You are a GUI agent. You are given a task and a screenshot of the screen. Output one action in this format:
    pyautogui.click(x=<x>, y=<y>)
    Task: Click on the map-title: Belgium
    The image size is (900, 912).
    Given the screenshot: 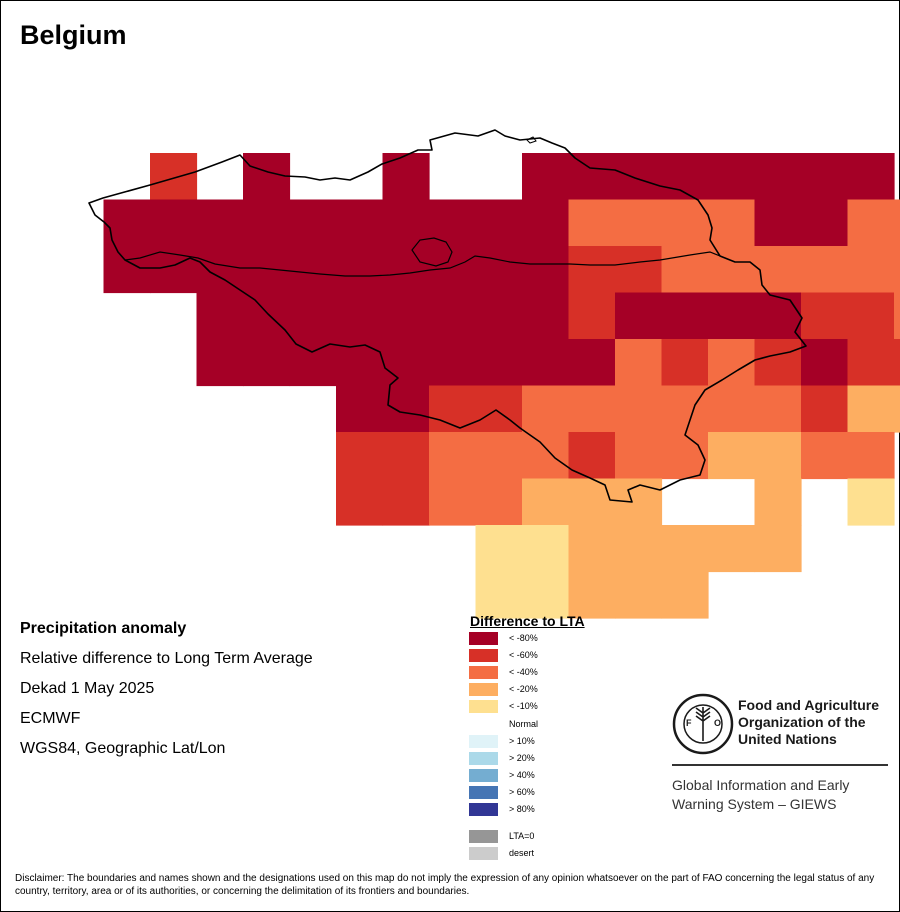 What is the action you would take?
    pyautogui.click(x=73, y=35)
    